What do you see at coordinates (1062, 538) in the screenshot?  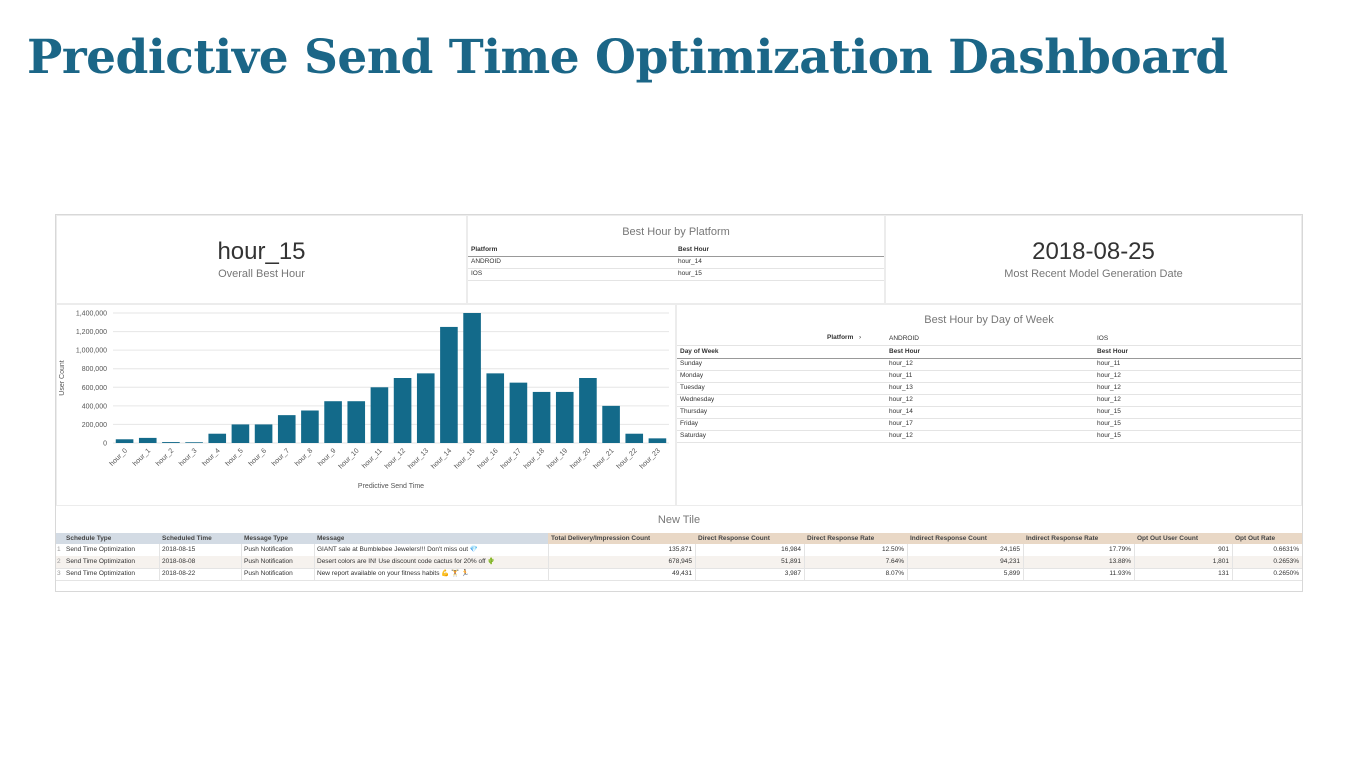 I see `column-header: Indirect Response Rate` at bounding box center [1062, 538].